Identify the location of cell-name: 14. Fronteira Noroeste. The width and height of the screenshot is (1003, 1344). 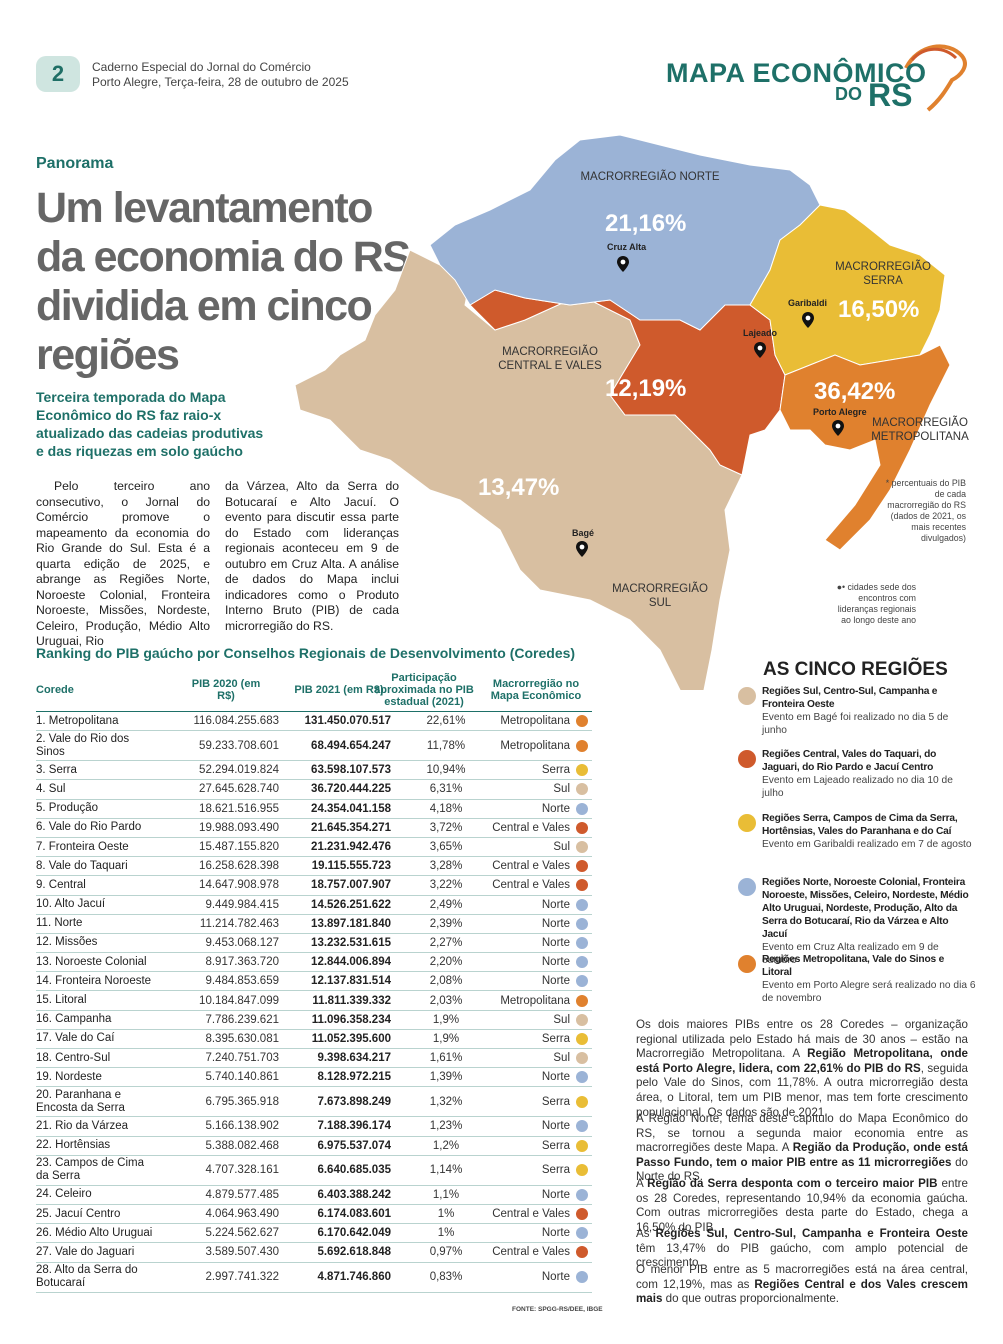
(94, 980).